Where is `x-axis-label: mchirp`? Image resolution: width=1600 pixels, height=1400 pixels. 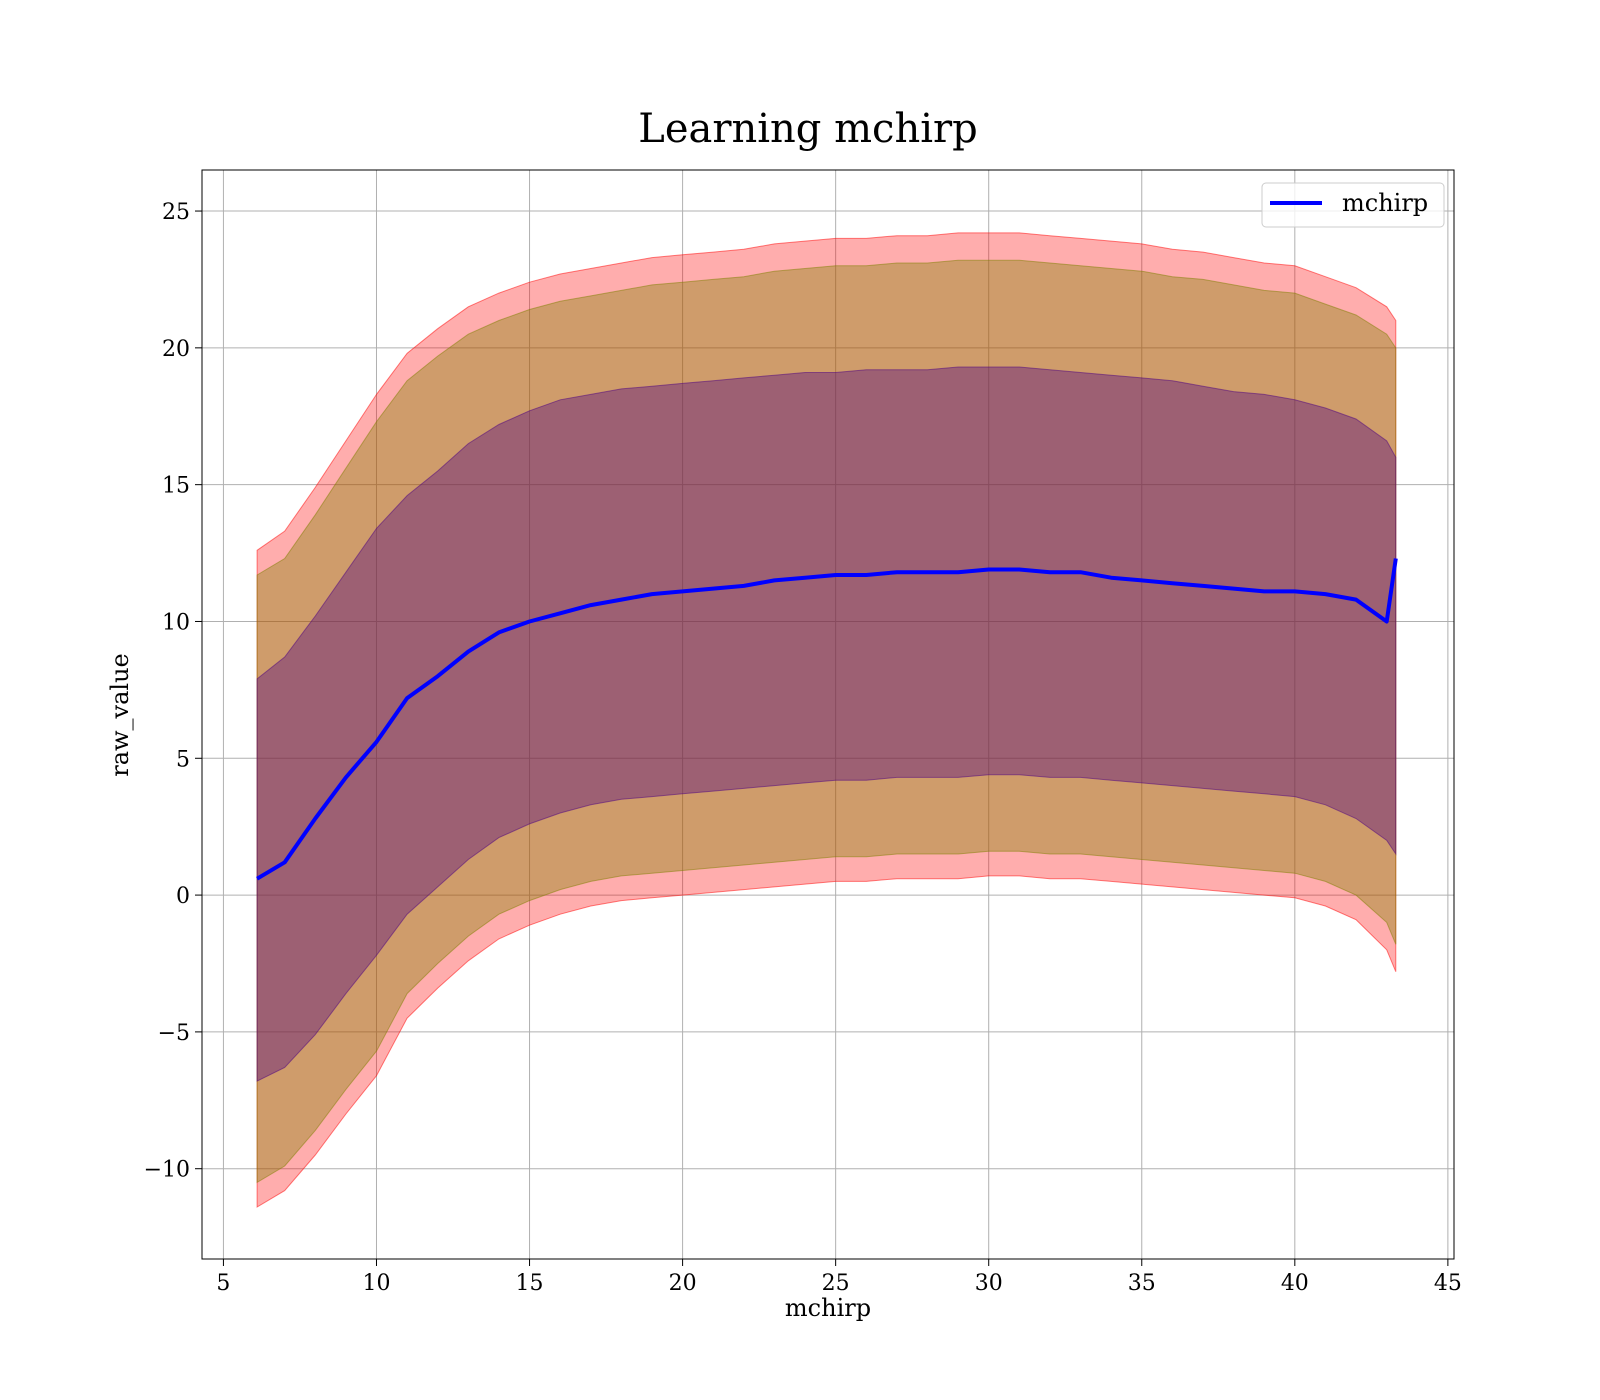 x-axis-label: mchirp is located at coordinates (828, 1308).